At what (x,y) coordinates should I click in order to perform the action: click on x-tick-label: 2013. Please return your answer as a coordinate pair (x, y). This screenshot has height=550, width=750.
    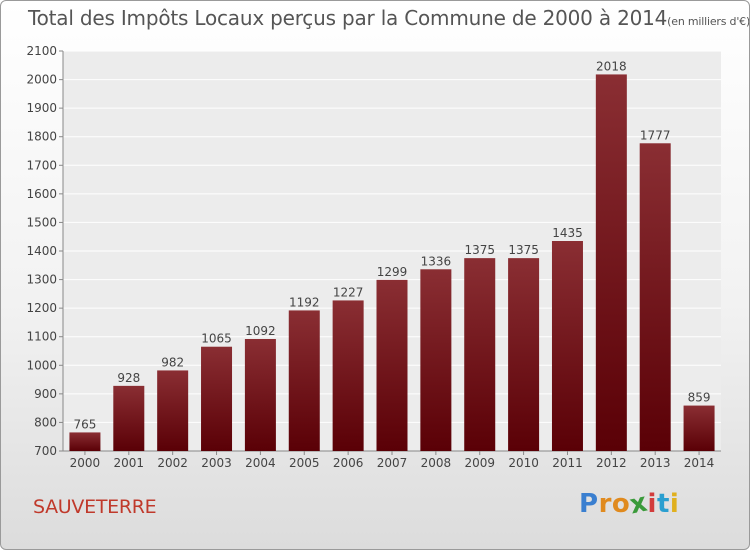
    Looking at the image, I should click on (655, 463).